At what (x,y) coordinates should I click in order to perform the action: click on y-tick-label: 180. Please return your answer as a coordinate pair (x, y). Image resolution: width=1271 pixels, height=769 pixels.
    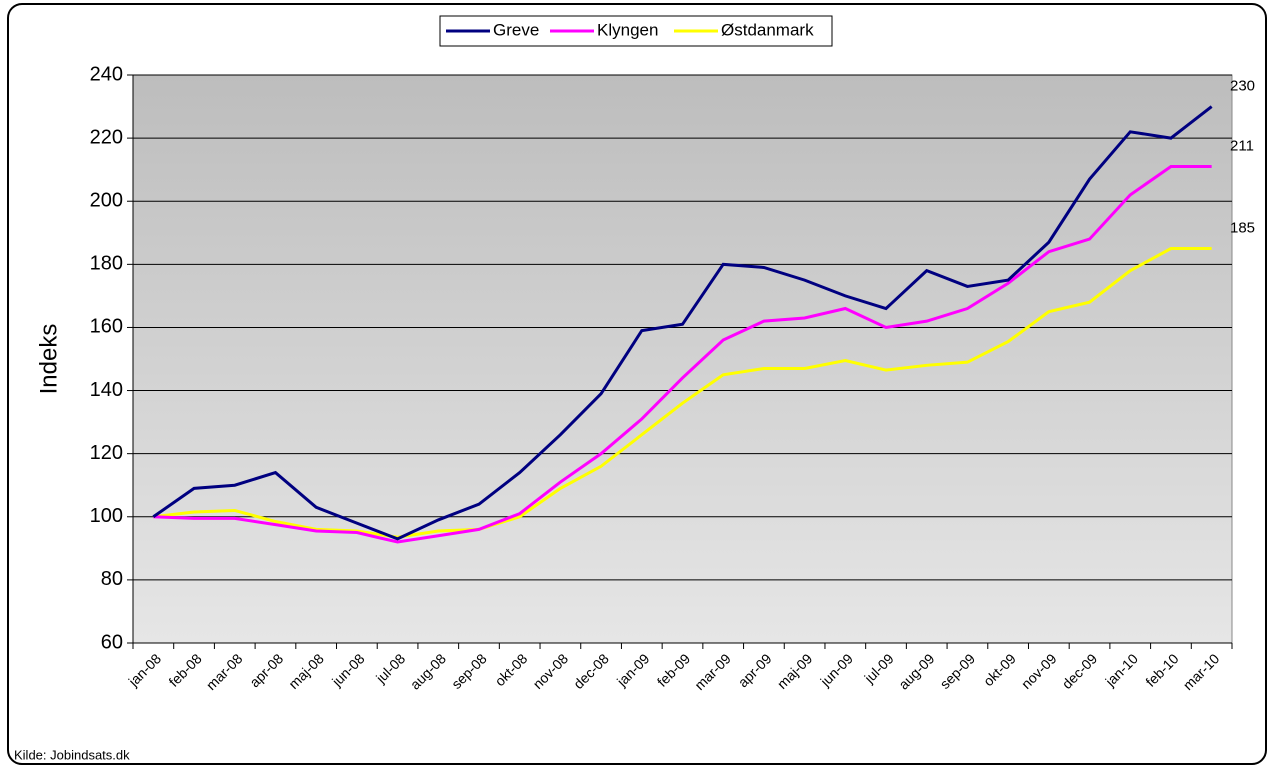
    Looking at the image, I should click on (106, 264).